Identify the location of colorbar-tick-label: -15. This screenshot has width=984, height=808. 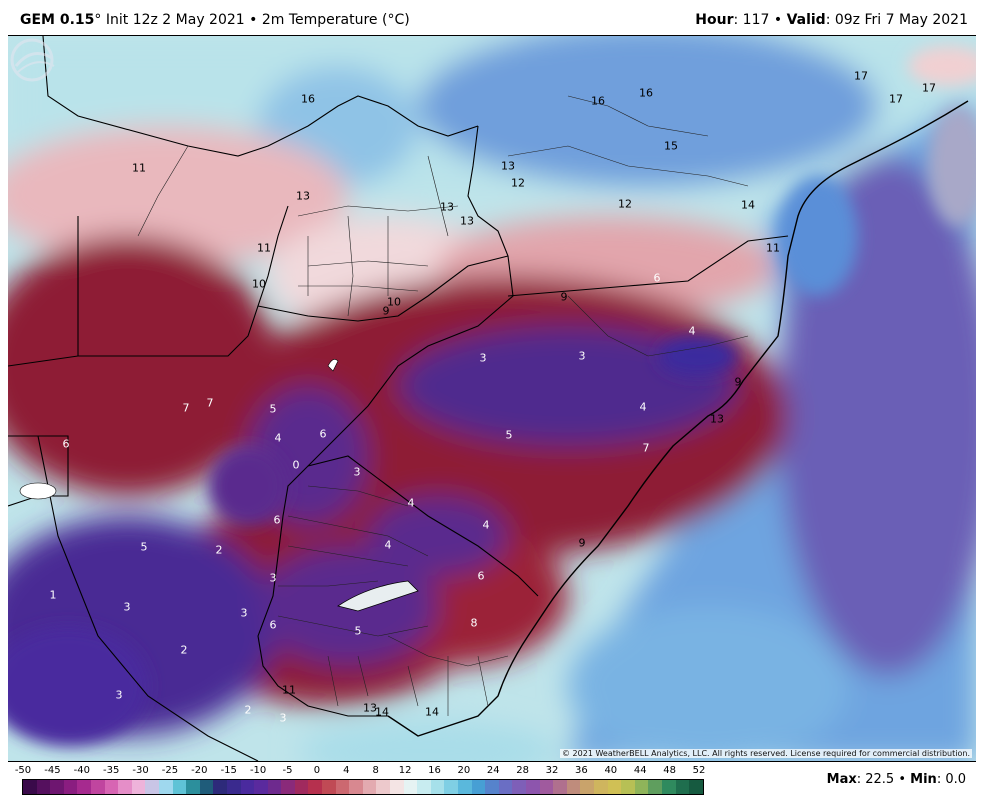
(228, 770).